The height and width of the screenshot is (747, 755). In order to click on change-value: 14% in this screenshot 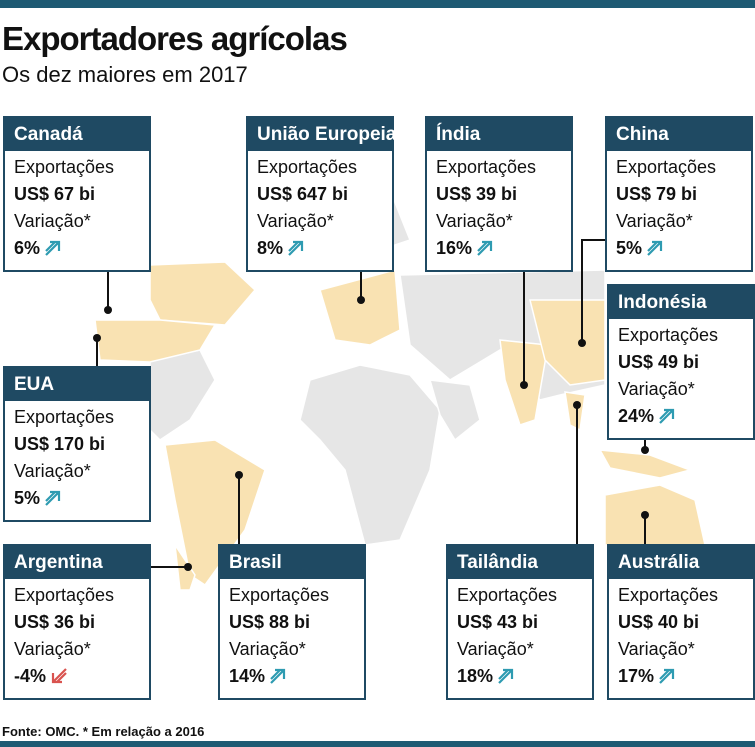, I will do `click(247, 676)`.